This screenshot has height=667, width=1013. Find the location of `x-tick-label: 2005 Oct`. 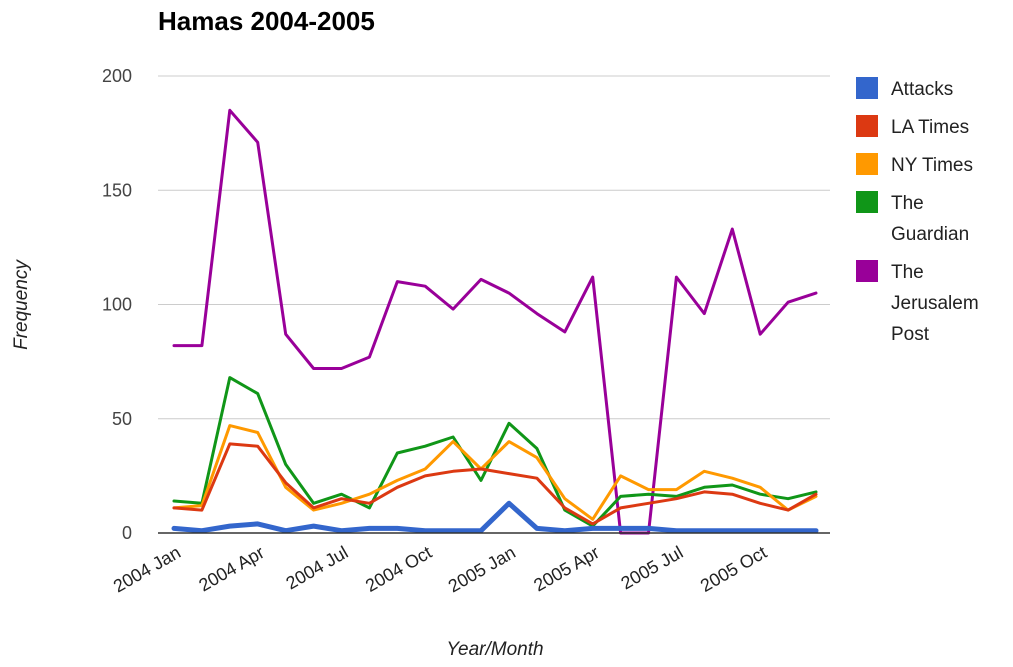

x-tick-label: 2005 Oct is located at coordinates (733, 569).